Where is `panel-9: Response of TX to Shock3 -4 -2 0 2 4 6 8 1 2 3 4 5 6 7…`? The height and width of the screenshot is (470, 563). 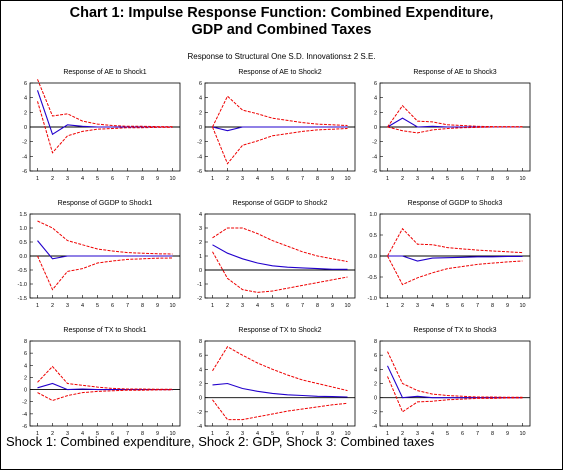 panel-9: Response of TX to Shock3 -4 -2 0 2 4 6 8 1 2 3 4 5 6 7… is located at coordinates (451, 382).